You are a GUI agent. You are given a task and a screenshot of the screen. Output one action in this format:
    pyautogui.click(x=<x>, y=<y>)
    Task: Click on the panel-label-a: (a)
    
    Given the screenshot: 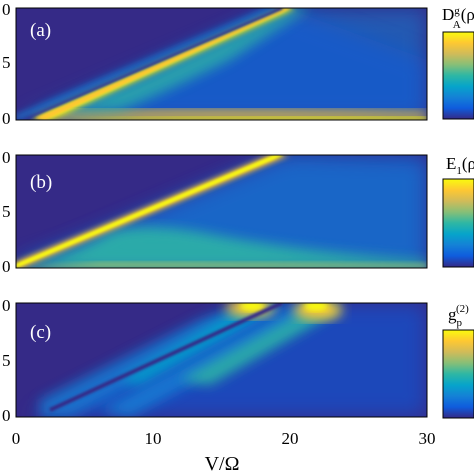 What is the action you would take?
    pyautogui.click(x=40, y=30)
    